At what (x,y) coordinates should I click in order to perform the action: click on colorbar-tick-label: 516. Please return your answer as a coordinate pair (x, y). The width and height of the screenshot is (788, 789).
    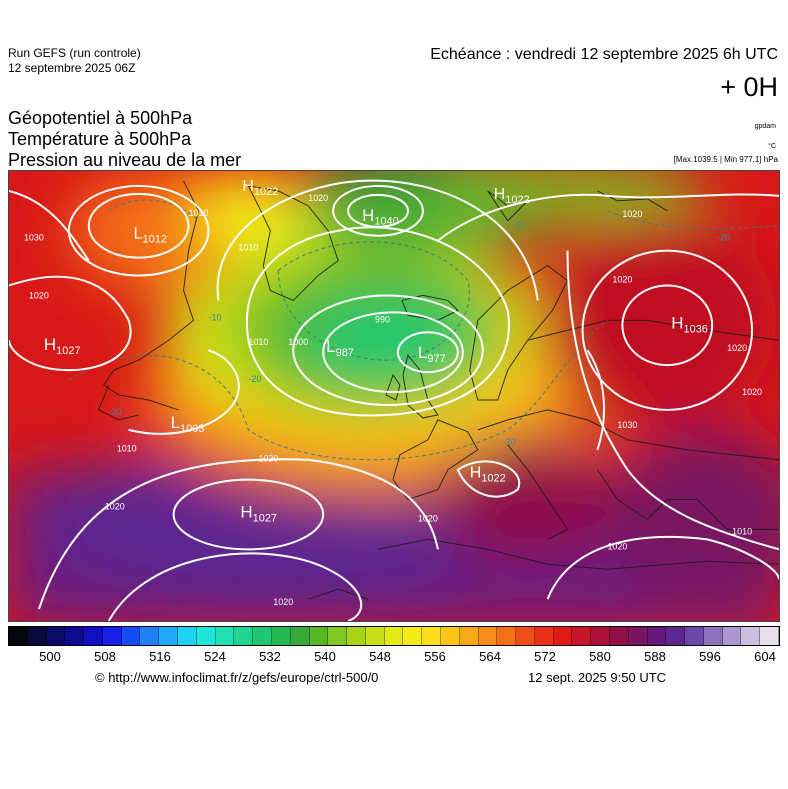
    Looking at the image, I should click on (160, 656).